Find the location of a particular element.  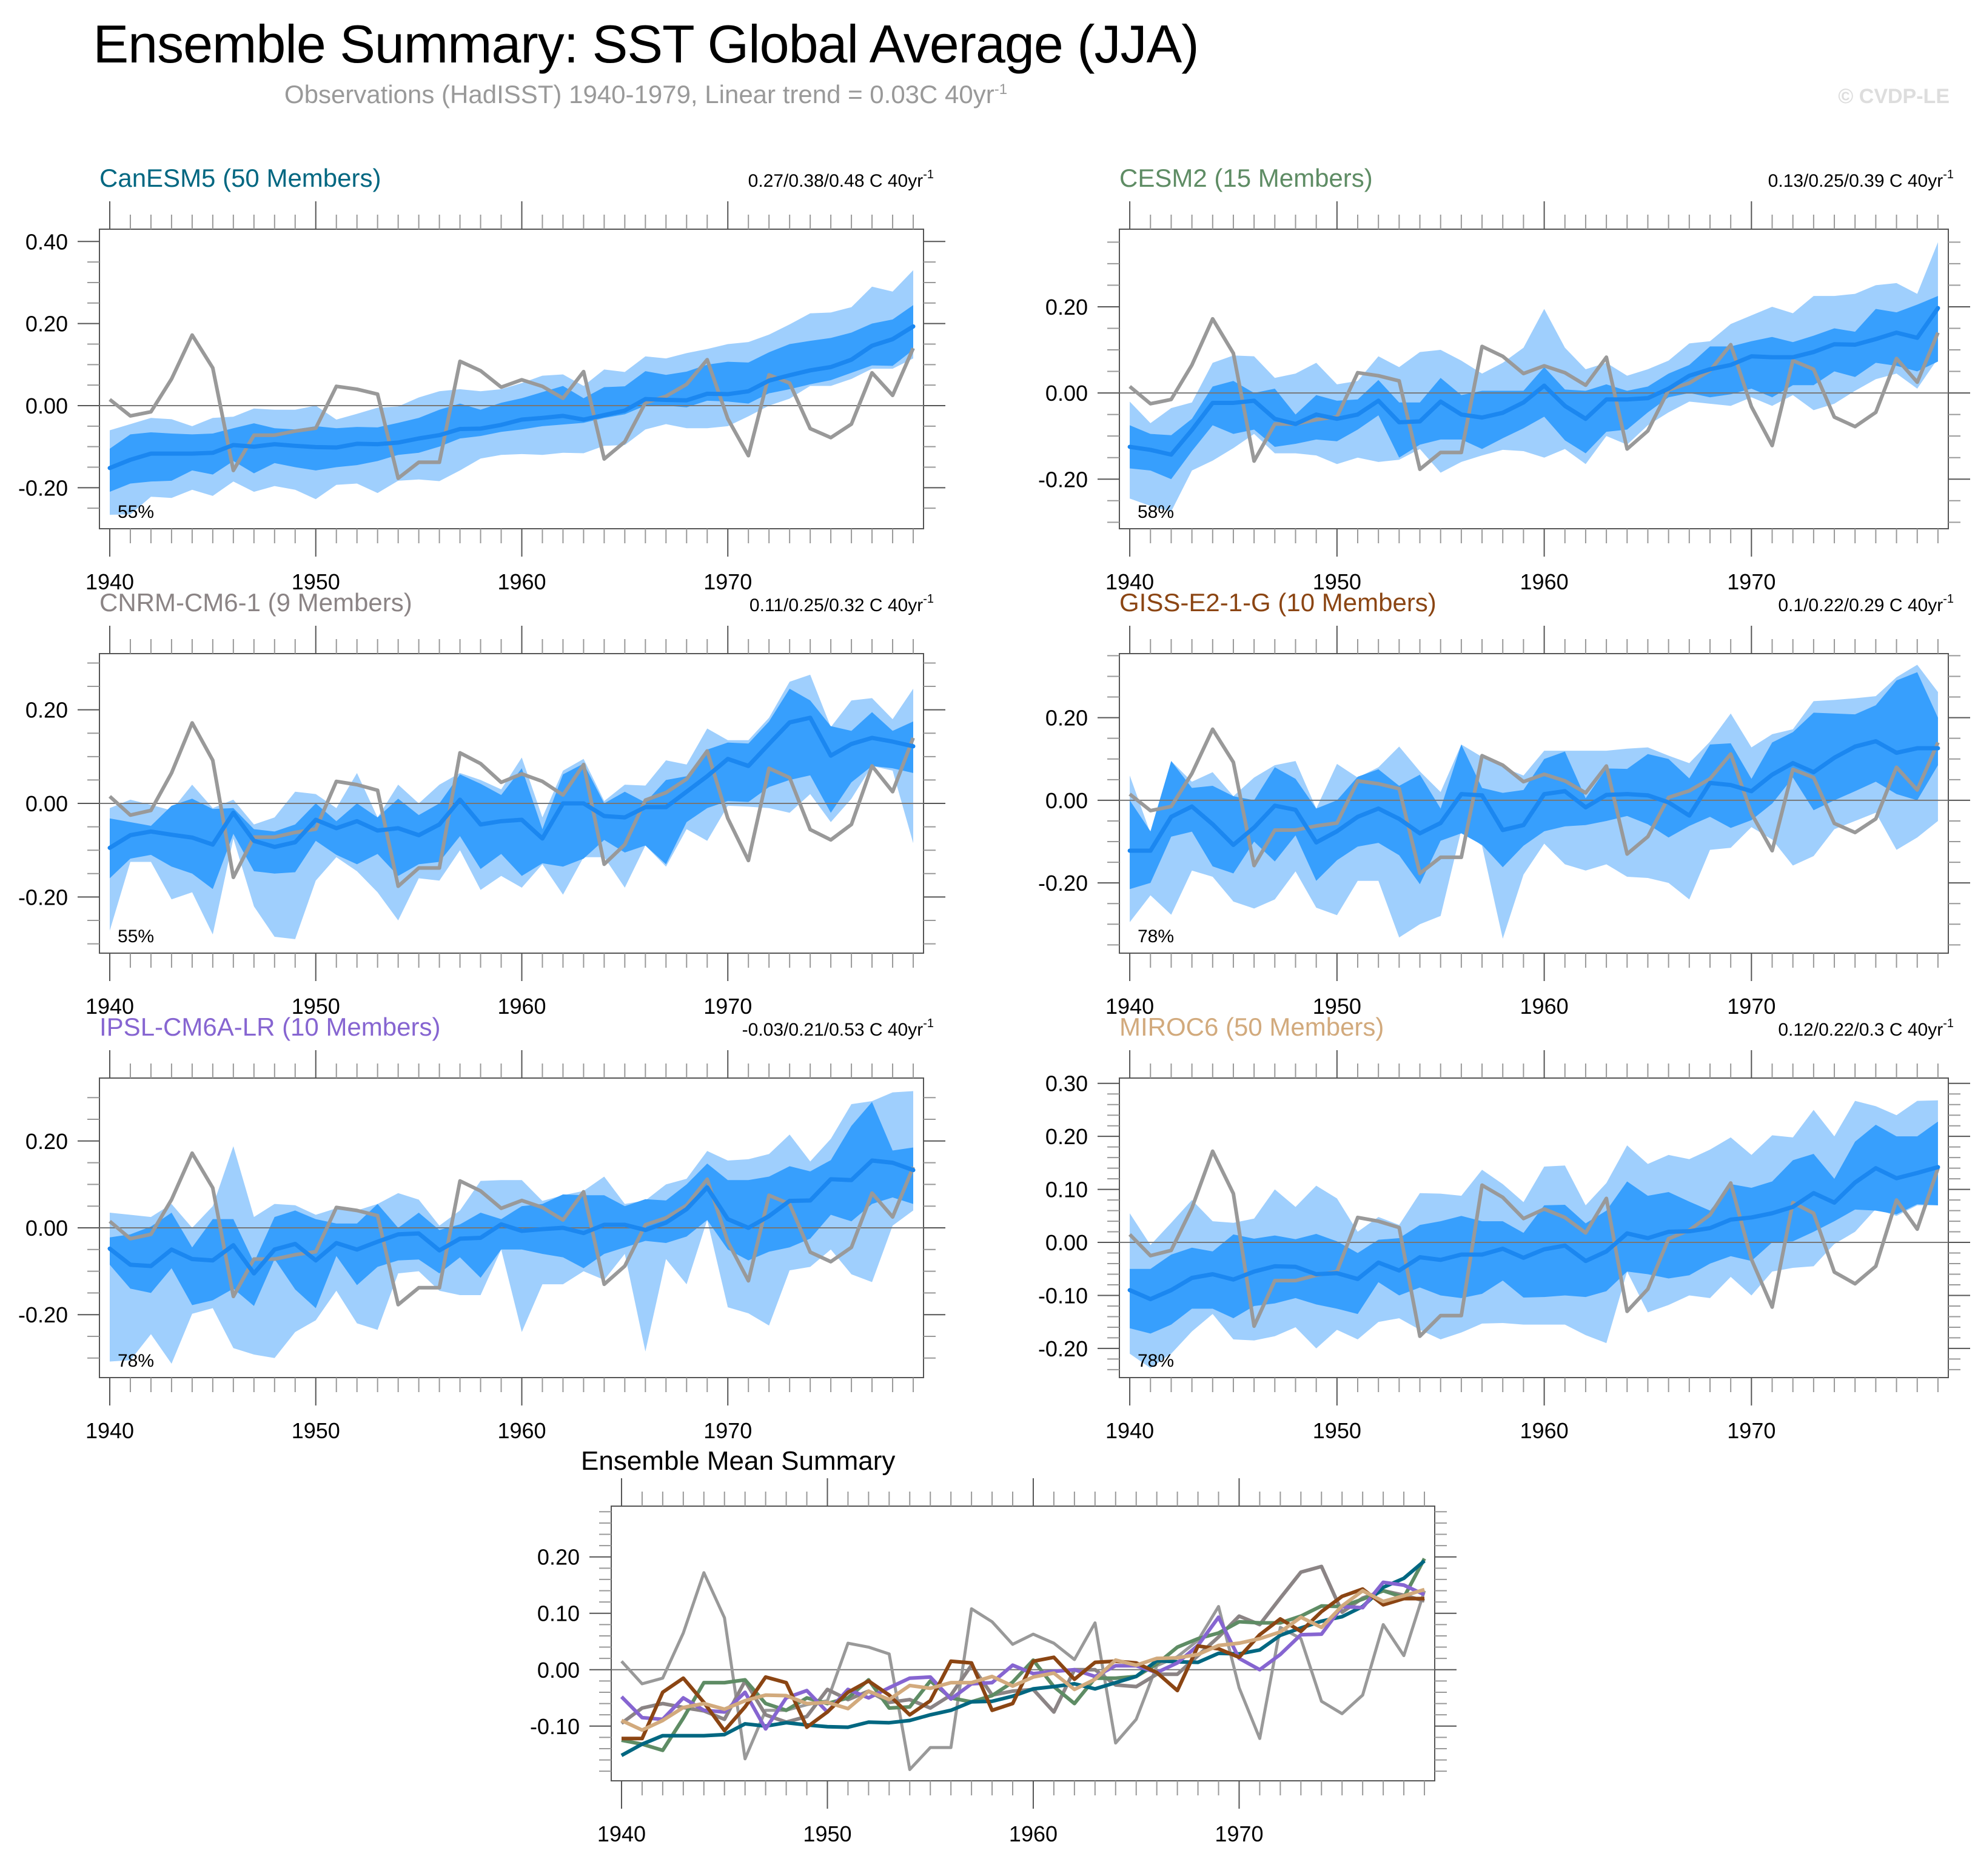

trend-label: 0.1/0.22/0.29 C 40yr-1 is located at coordinates (1866, 603).